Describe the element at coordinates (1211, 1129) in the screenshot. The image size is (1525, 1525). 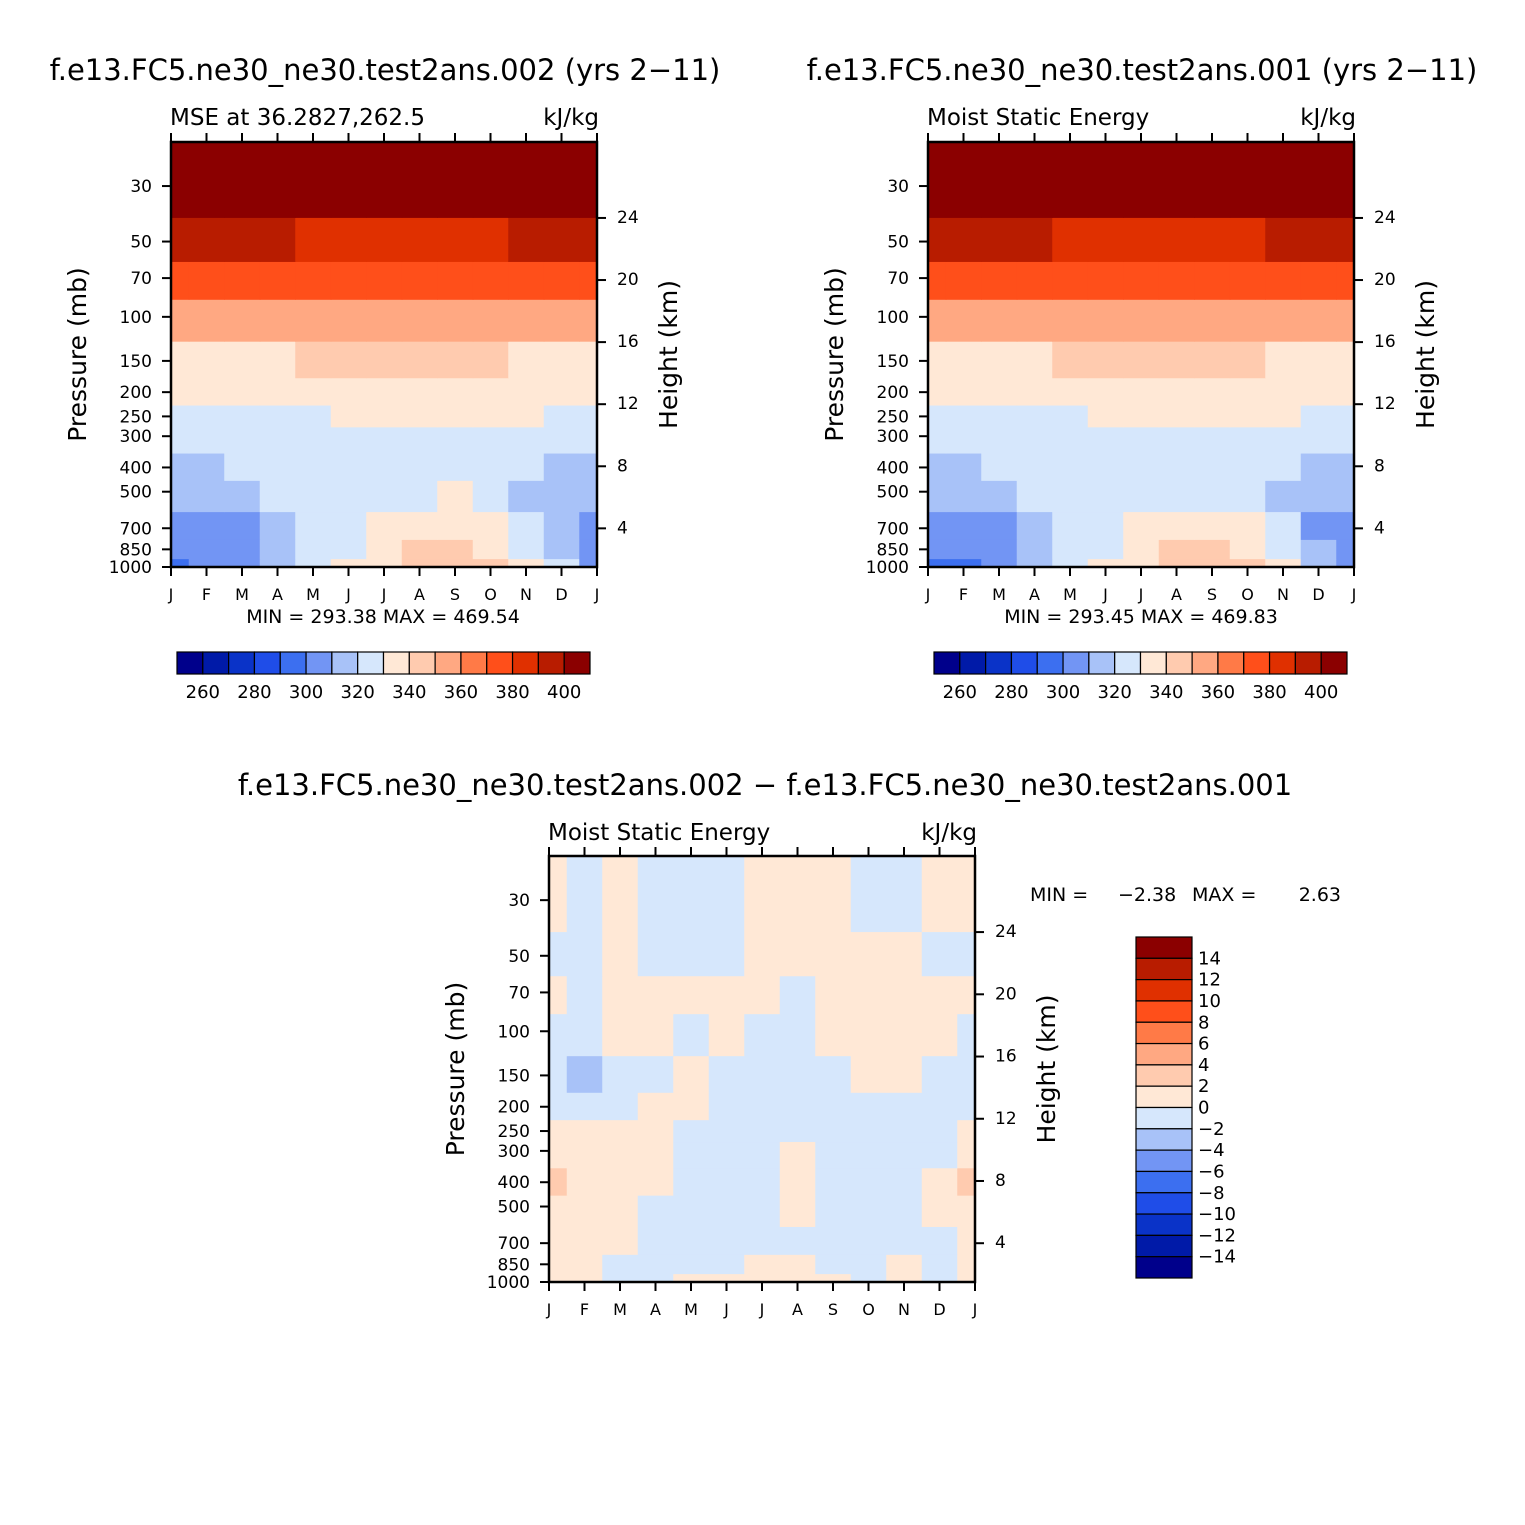
I see `colorbar-label: −2` at that location.